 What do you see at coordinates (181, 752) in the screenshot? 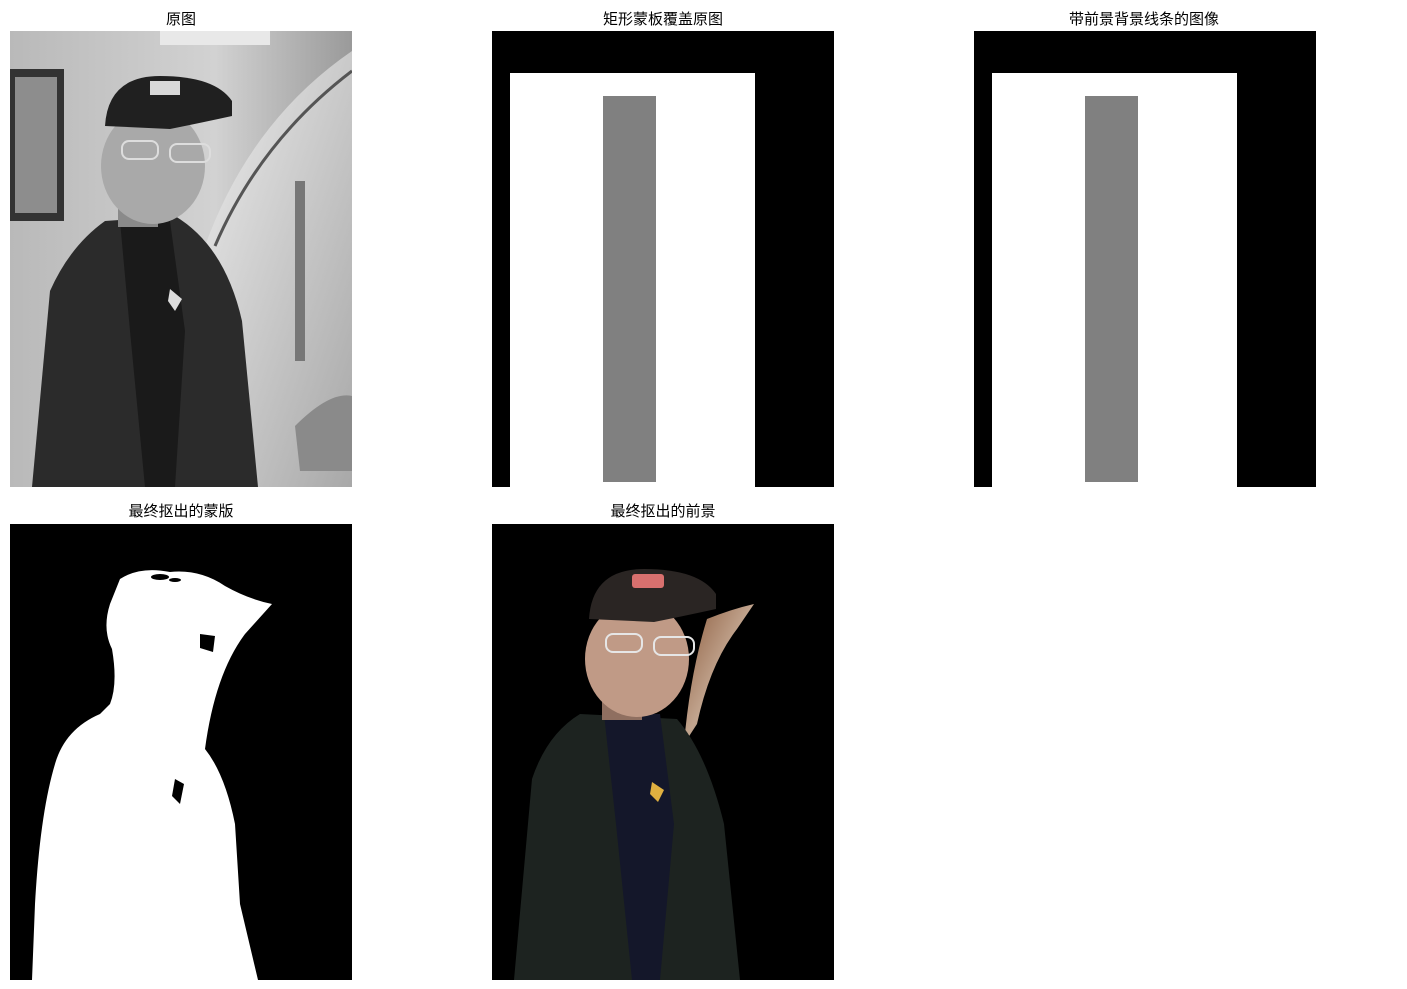
I see `final-mask-image` at bounding box center [181, 752].